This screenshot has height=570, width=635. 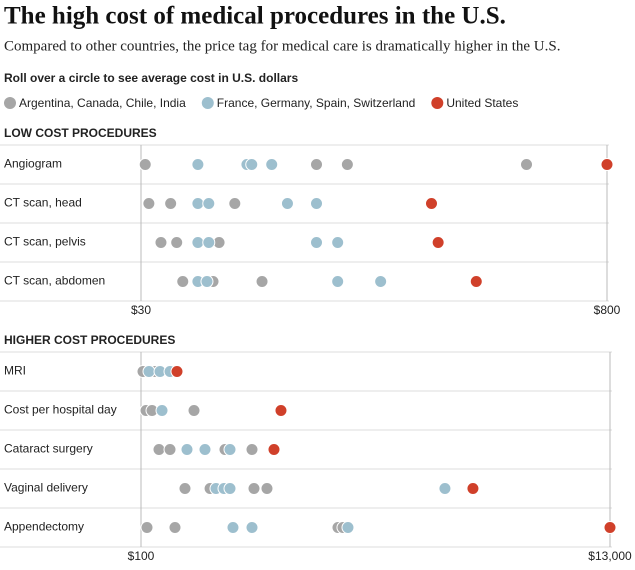 What do you see at coordinates (60, 410) in the screenshot?
I see `row-label: Cost per hospital day` at bounding box center [60, 410].